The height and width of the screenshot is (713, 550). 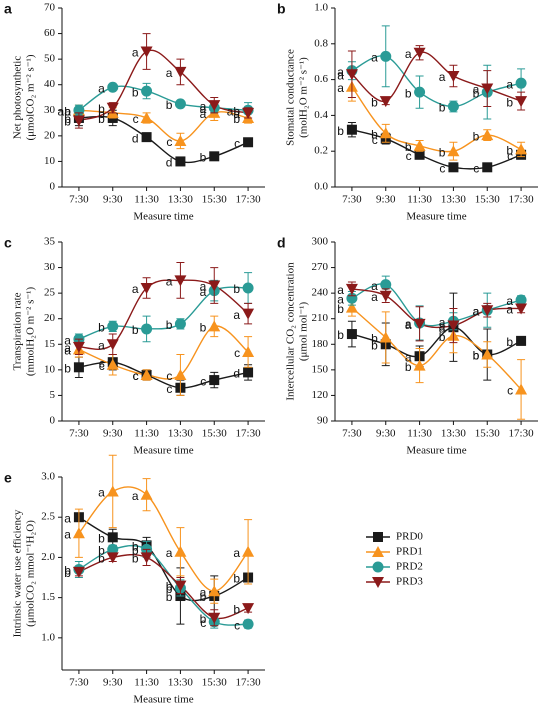 What do you see at coordinates (8, 9) in the screenshot?
I see `panel-label: a` at bounding box center [8, 9].